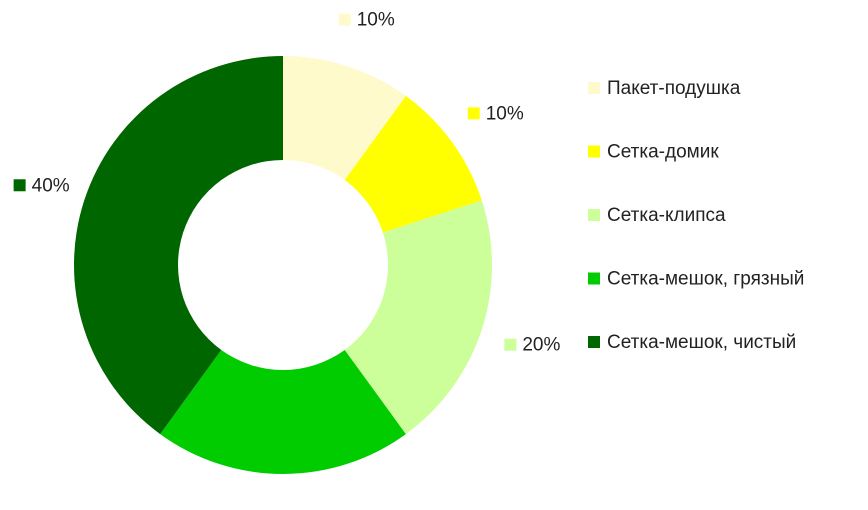 The image size is (868, 510). I want to click on legend-label: Сетка-мешок, грязный, so click(705, 279).